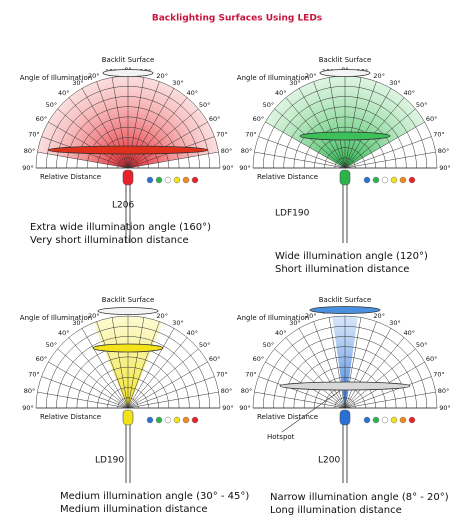 Image resolution: width=474 pixels, height=527 pixels. Describe the element at coordinates (273, 318) in the screenshot. I see `angle-title: Angle of Illumination` at that location.